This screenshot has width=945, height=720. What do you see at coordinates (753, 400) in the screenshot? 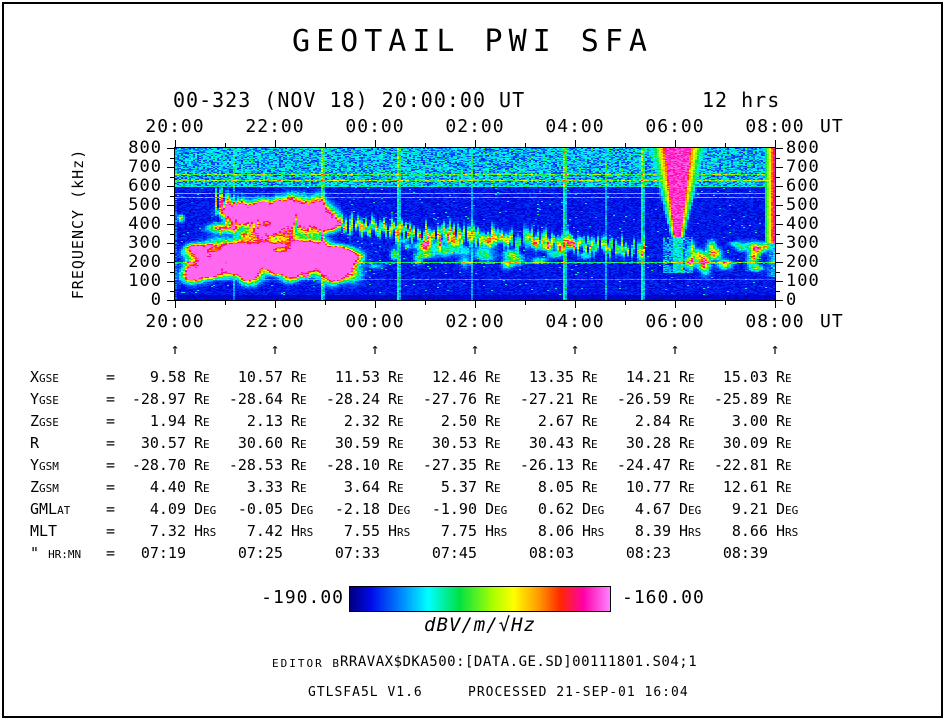
I see `value-cell: -25.89 RE` at bounding box center [753, 400].